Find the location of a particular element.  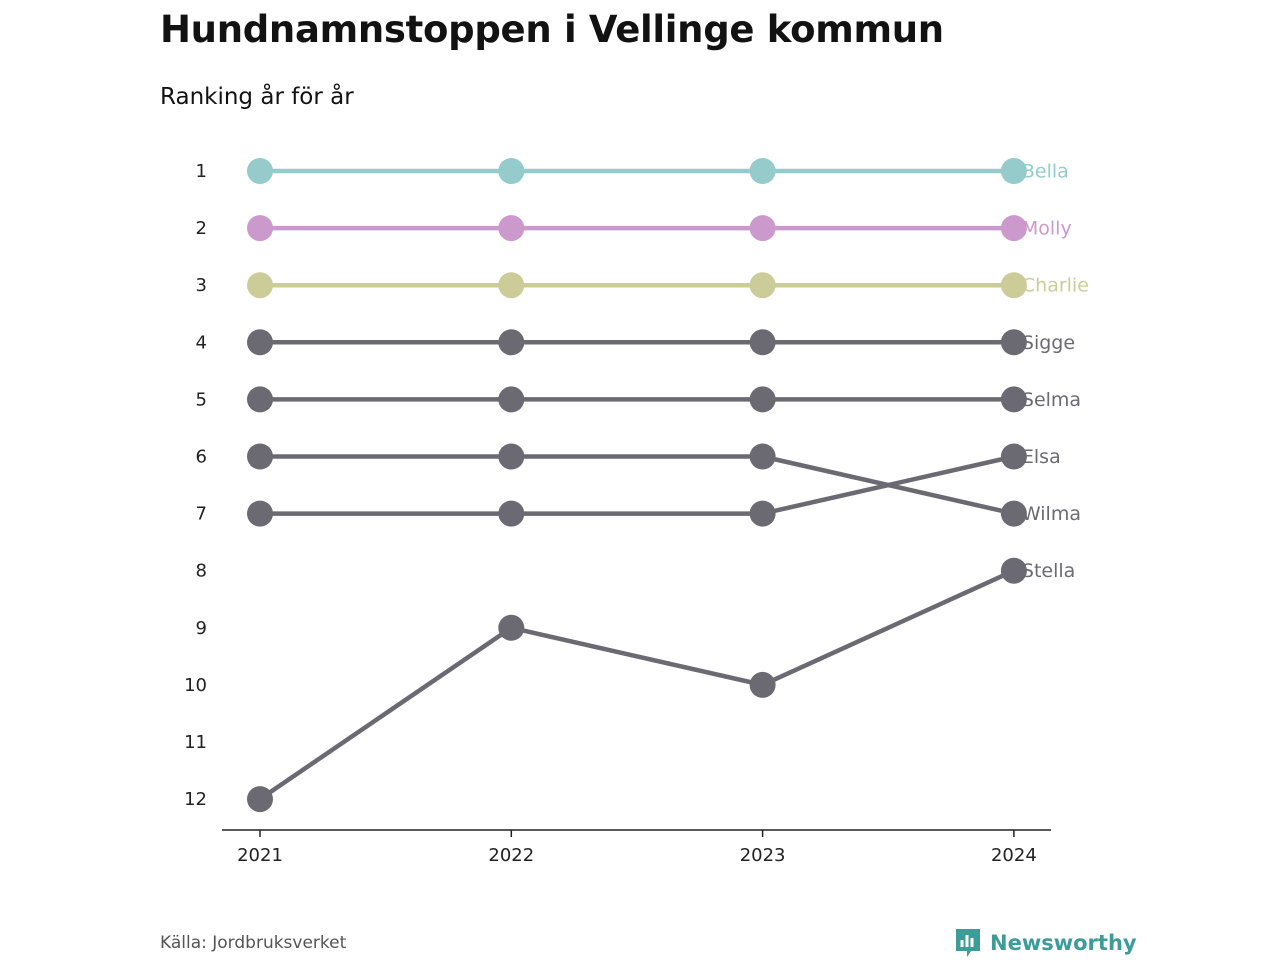

chart-subtitle: Ranking år för år is located at coordinates (257, 97).